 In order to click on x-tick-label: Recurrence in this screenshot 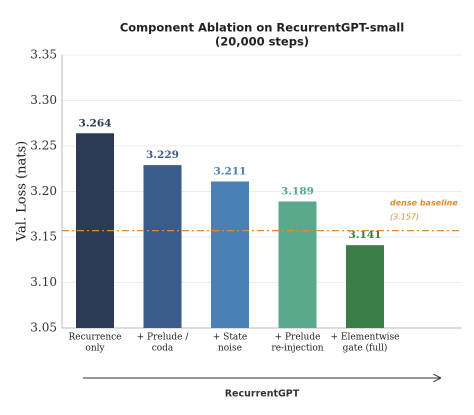, I will do `click(94, 338)`.